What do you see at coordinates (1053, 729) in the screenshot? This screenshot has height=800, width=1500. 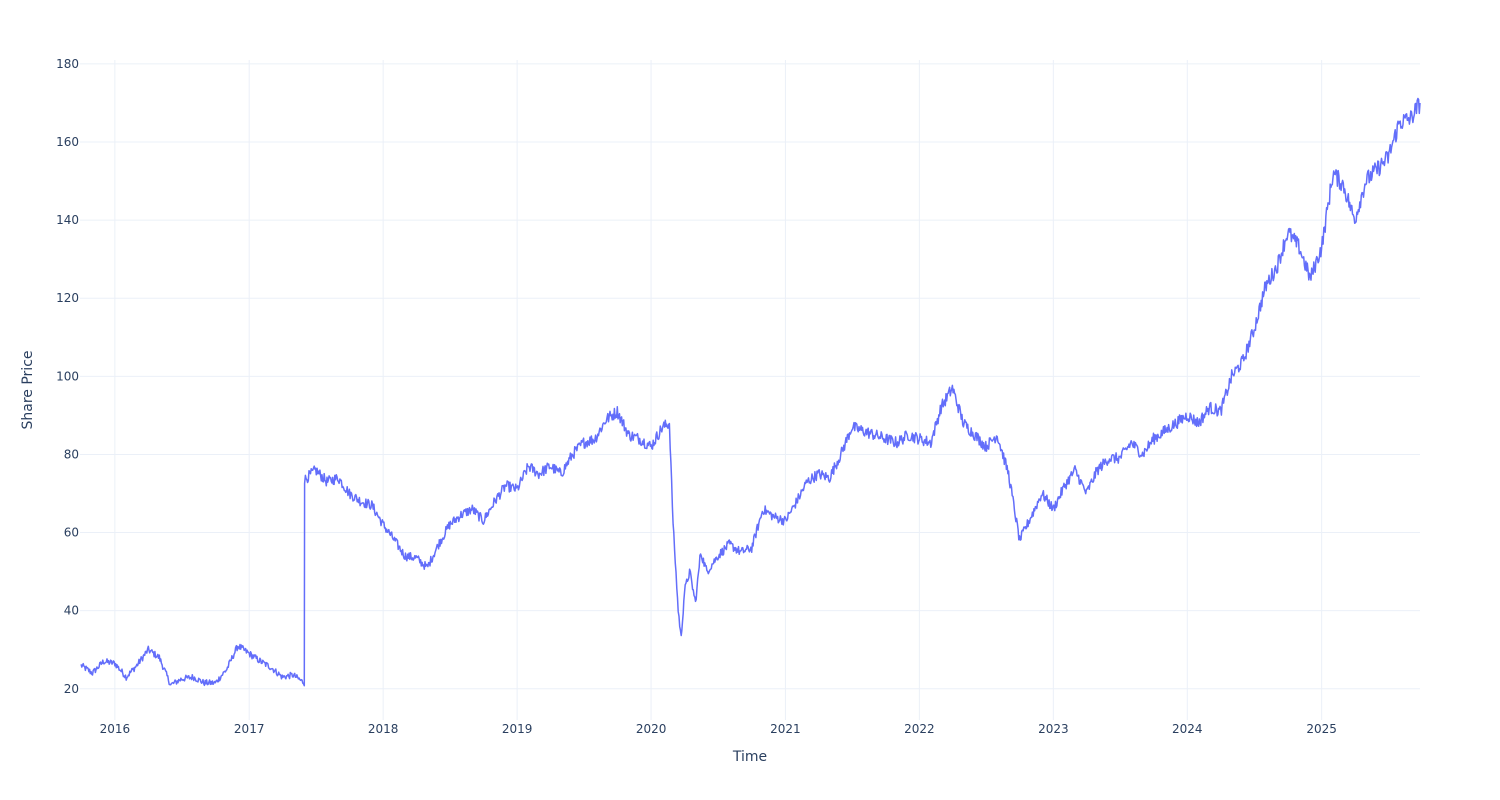 I see `x-tick-label: 2023` at bounding box center [1053, 729].